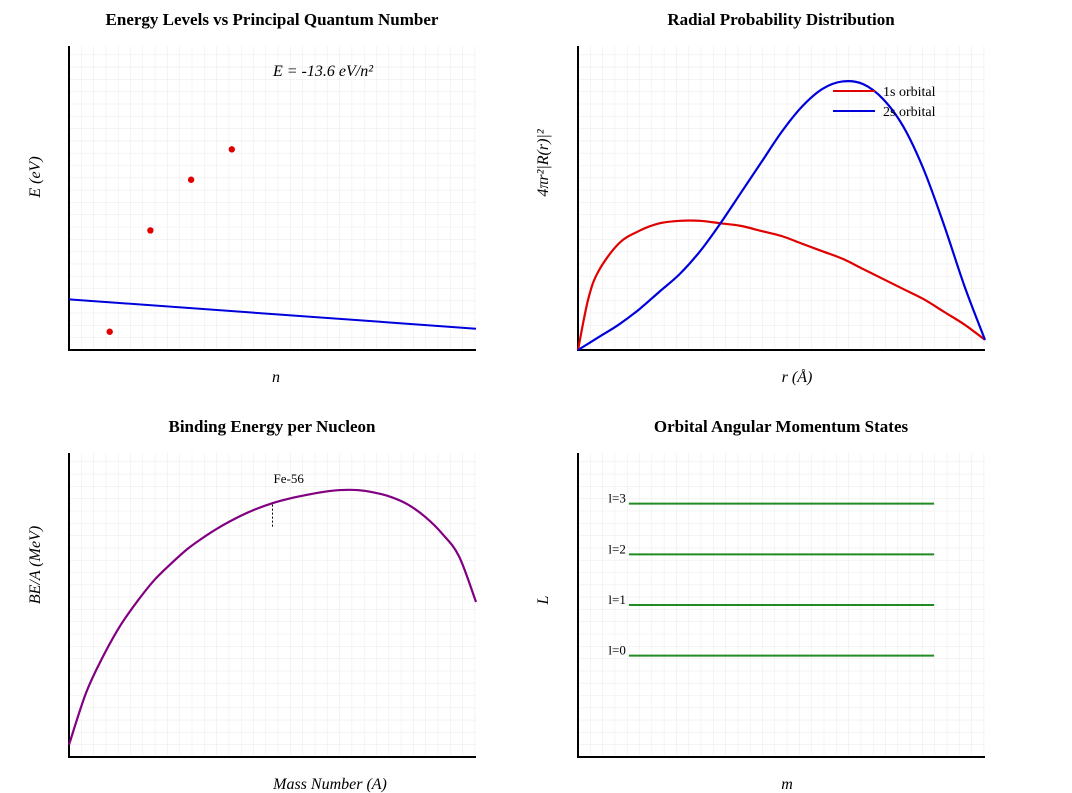 The image size is (1072, 793). What do you see at coordinates (289, 478) in the screenshot?
I see `fe56-annotation-label: Fe-56` at bounding box center [289, 478].